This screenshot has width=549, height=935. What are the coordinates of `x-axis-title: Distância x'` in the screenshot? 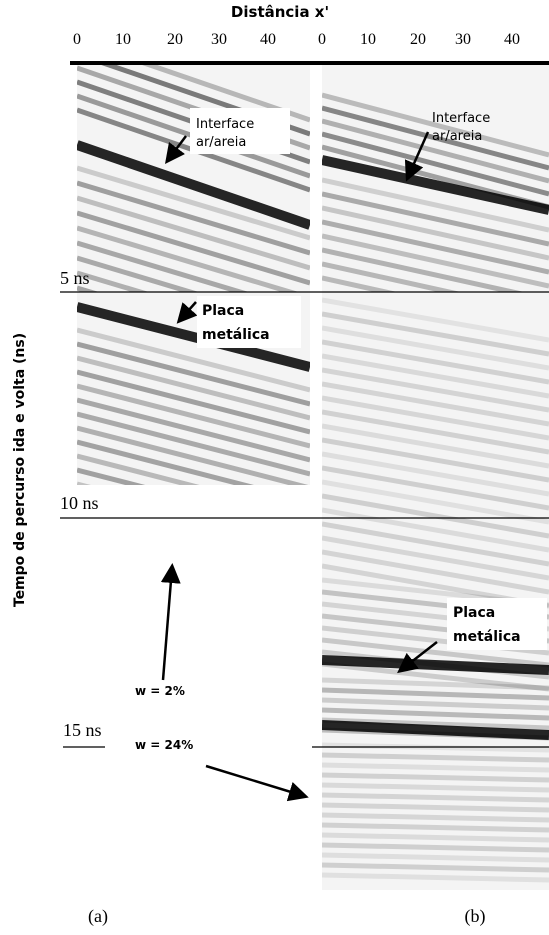 It's located at (280, 12).